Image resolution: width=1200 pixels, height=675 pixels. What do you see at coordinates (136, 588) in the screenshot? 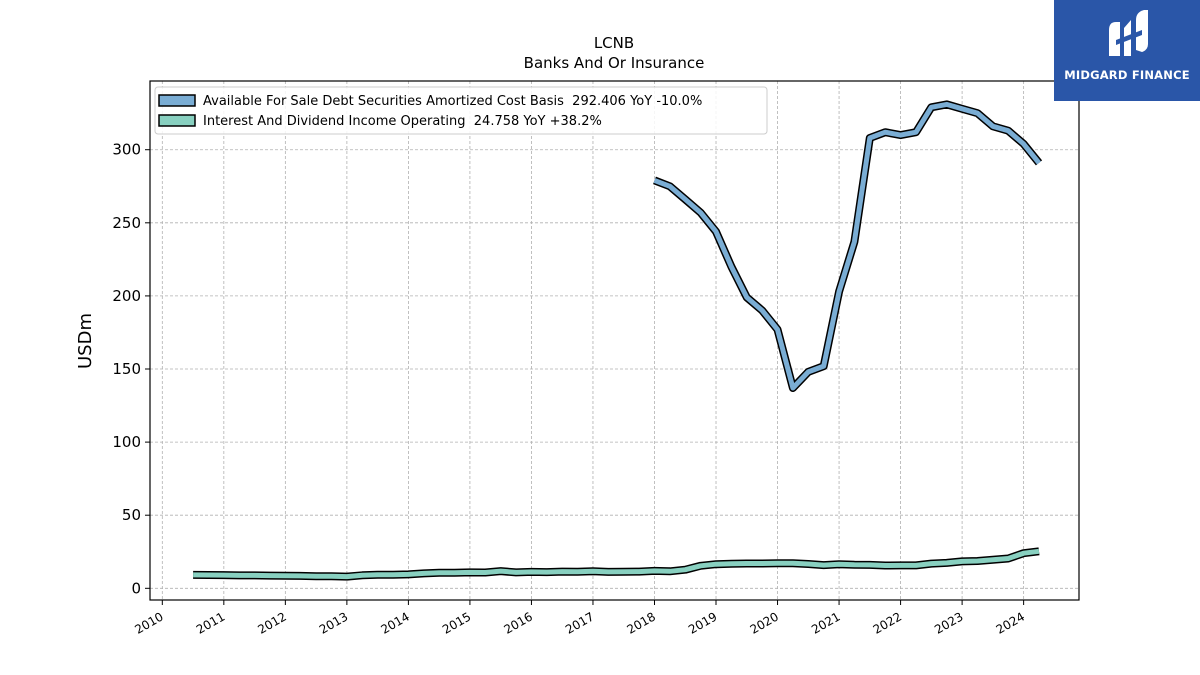
I see `y-tick-label: 0` at bounding box center [136, 588].